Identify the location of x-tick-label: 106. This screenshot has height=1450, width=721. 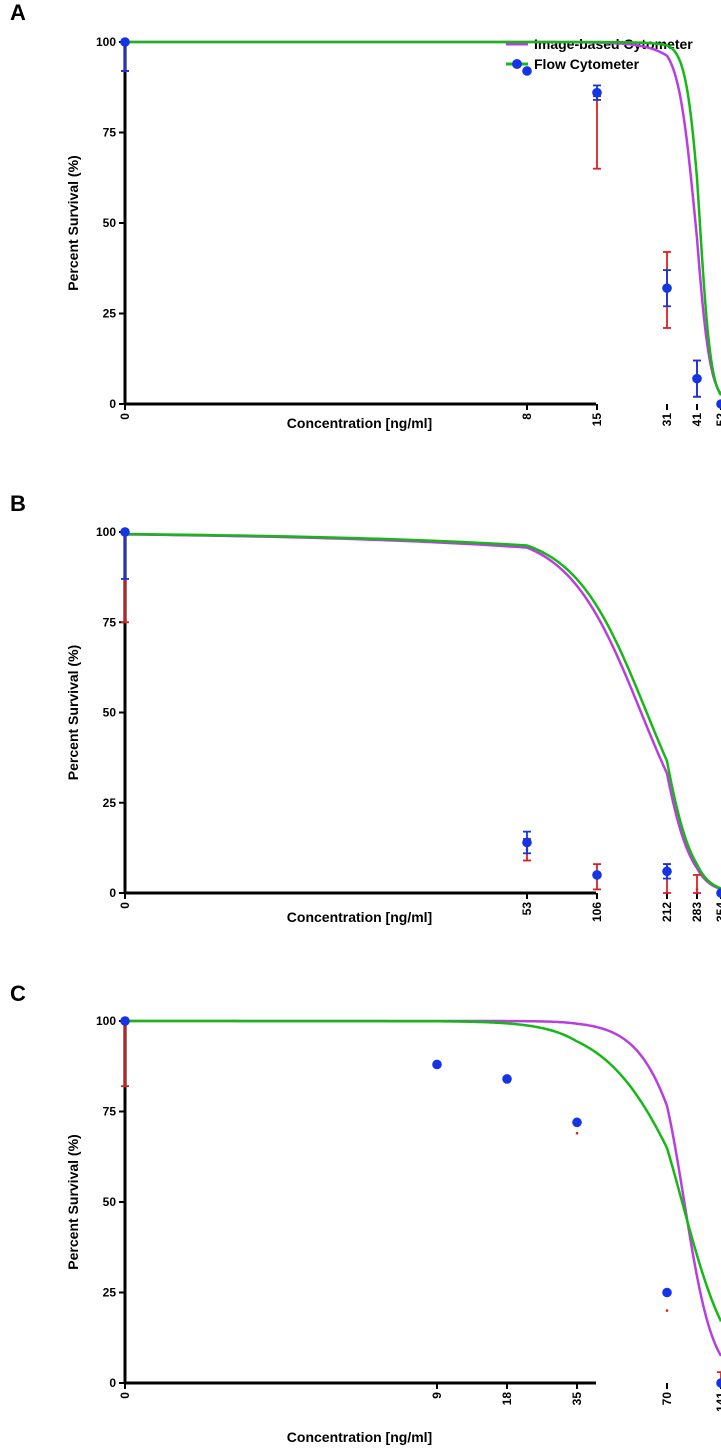
(597, 912).